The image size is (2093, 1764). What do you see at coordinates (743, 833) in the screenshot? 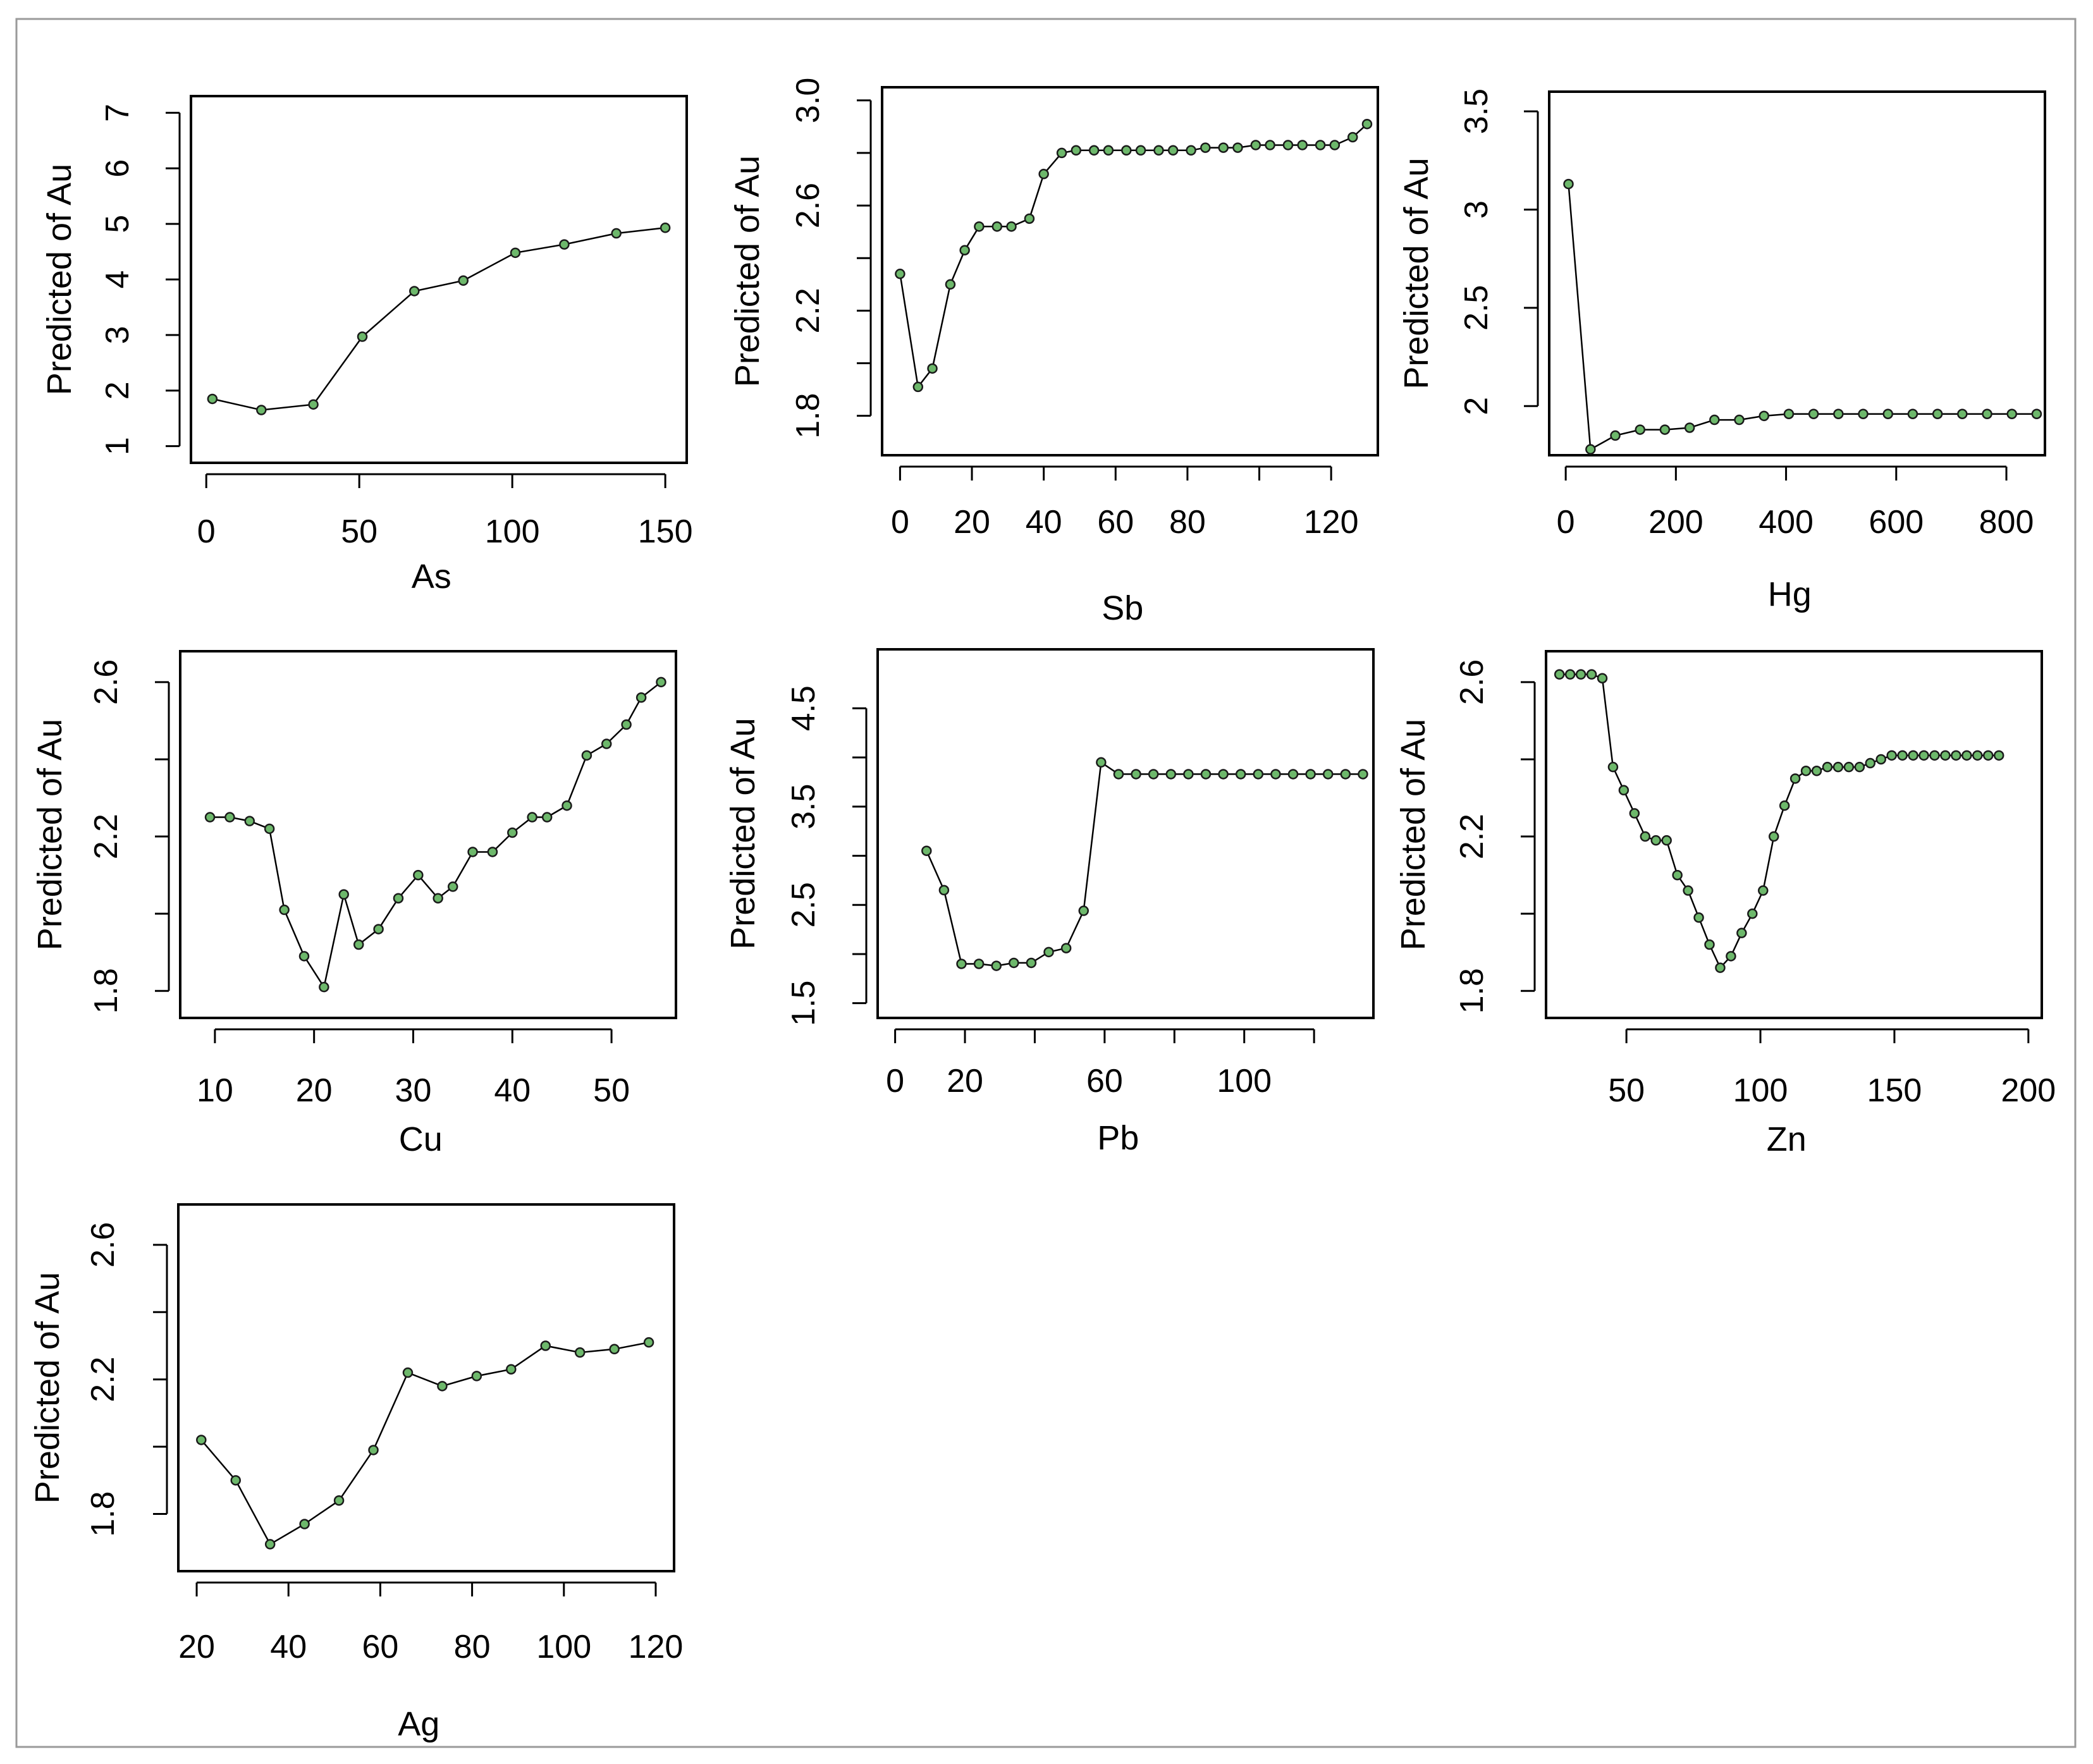
I see `panel-pb-y-axis-title: Predicted of Au` at bounding box center [743, 833].